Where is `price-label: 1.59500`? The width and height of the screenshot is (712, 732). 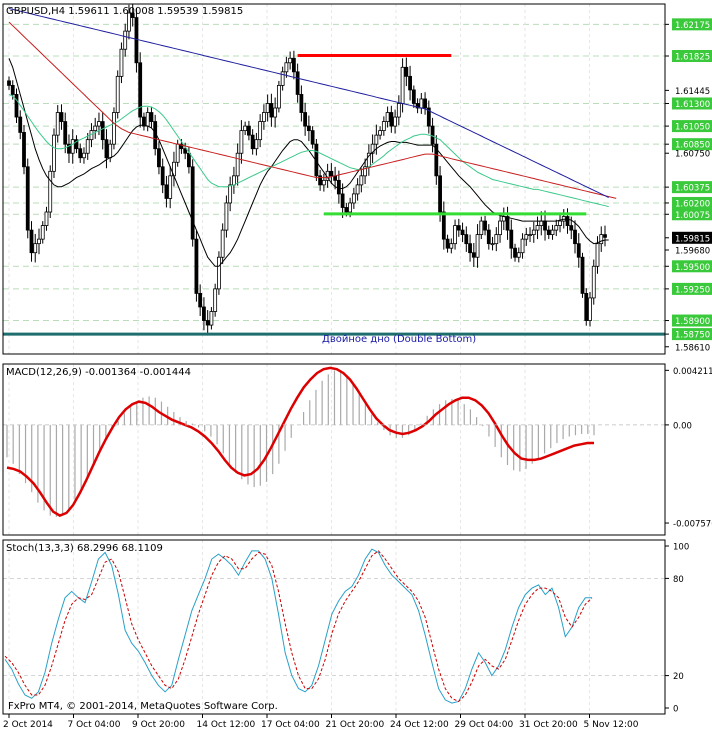
price-label: 1.59500 is located at coordinates (688, 266).